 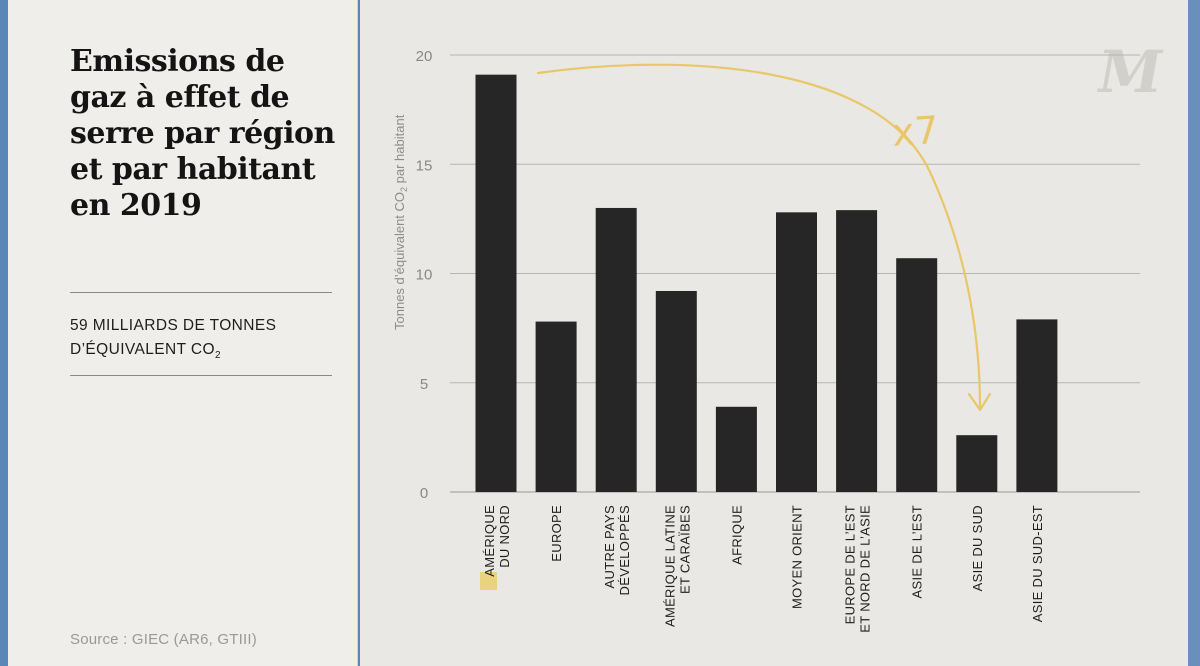 What do you see at coordinates (400, 222) in the screenshot?
I see `y-axis-label: Tonnes d’équivalent CO2 par habitant` at bounding box center [400, 222].